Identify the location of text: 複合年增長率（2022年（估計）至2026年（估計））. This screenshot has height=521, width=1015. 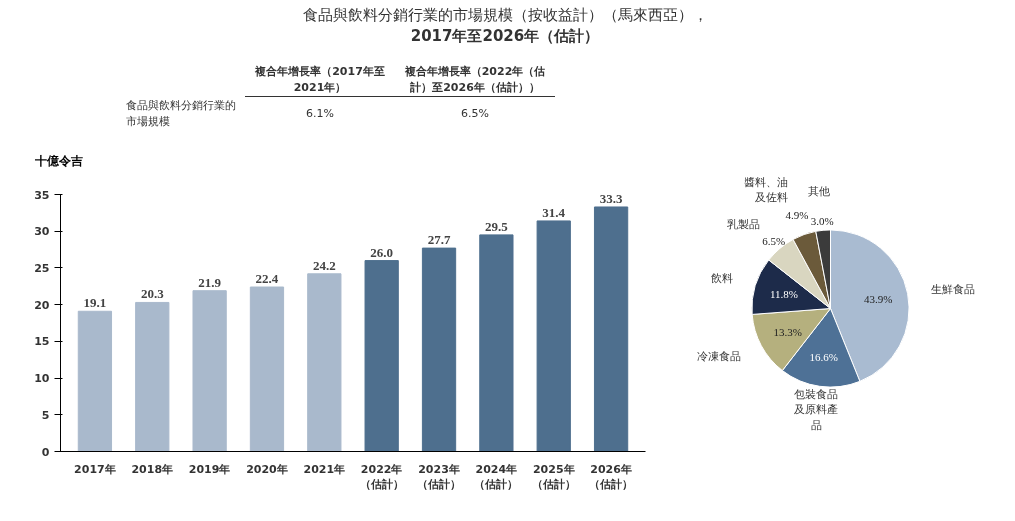
(475, 80).